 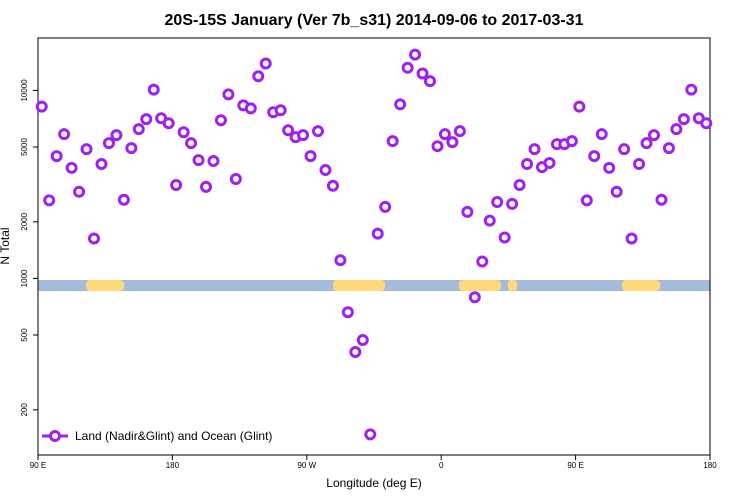 I want to click on legend-label: Land (Nadir&Glint) and Ocean (Glint), so click(x=173, y=436).